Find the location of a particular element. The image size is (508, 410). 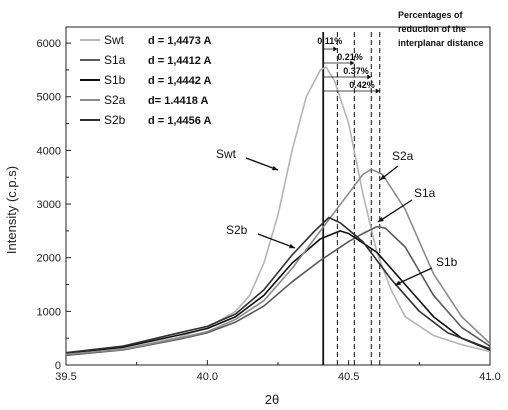

legend-d-value: d= 1.4418 A is located at coordinates (178, 101).